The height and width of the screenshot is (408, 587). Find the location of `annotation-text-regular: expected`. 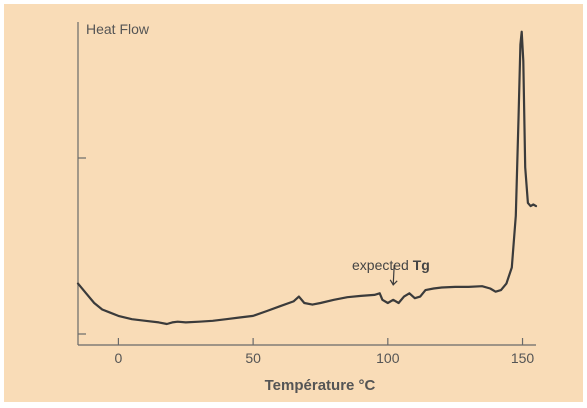

annotation-text-regular: expected is located at coordinates (382, 265).